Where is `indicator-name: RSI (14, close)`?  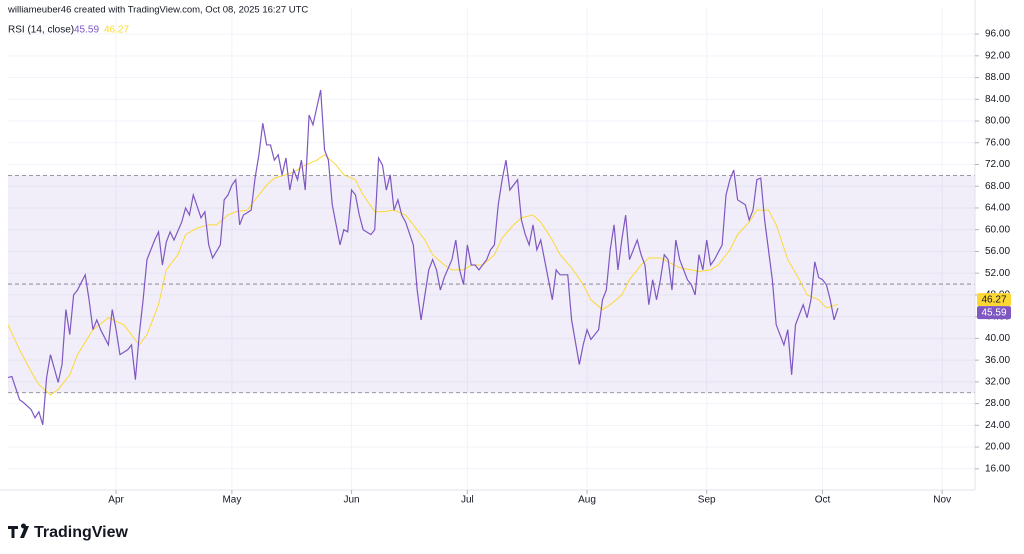
indicator-name: RSI (14, close) is located at coordinates (41, 30).